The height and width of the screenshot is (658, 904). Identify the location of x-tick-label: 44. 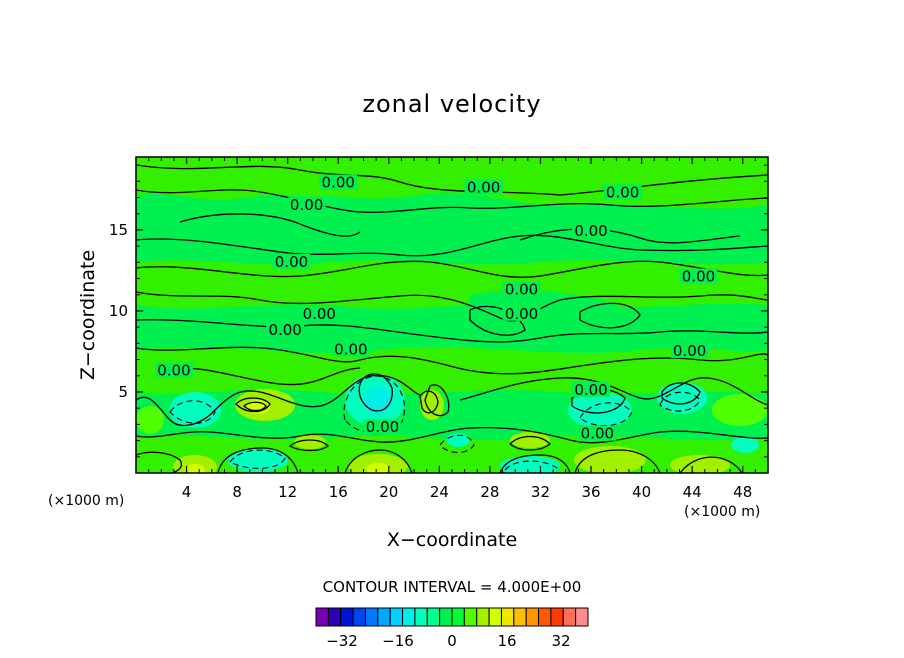
(692, 492).